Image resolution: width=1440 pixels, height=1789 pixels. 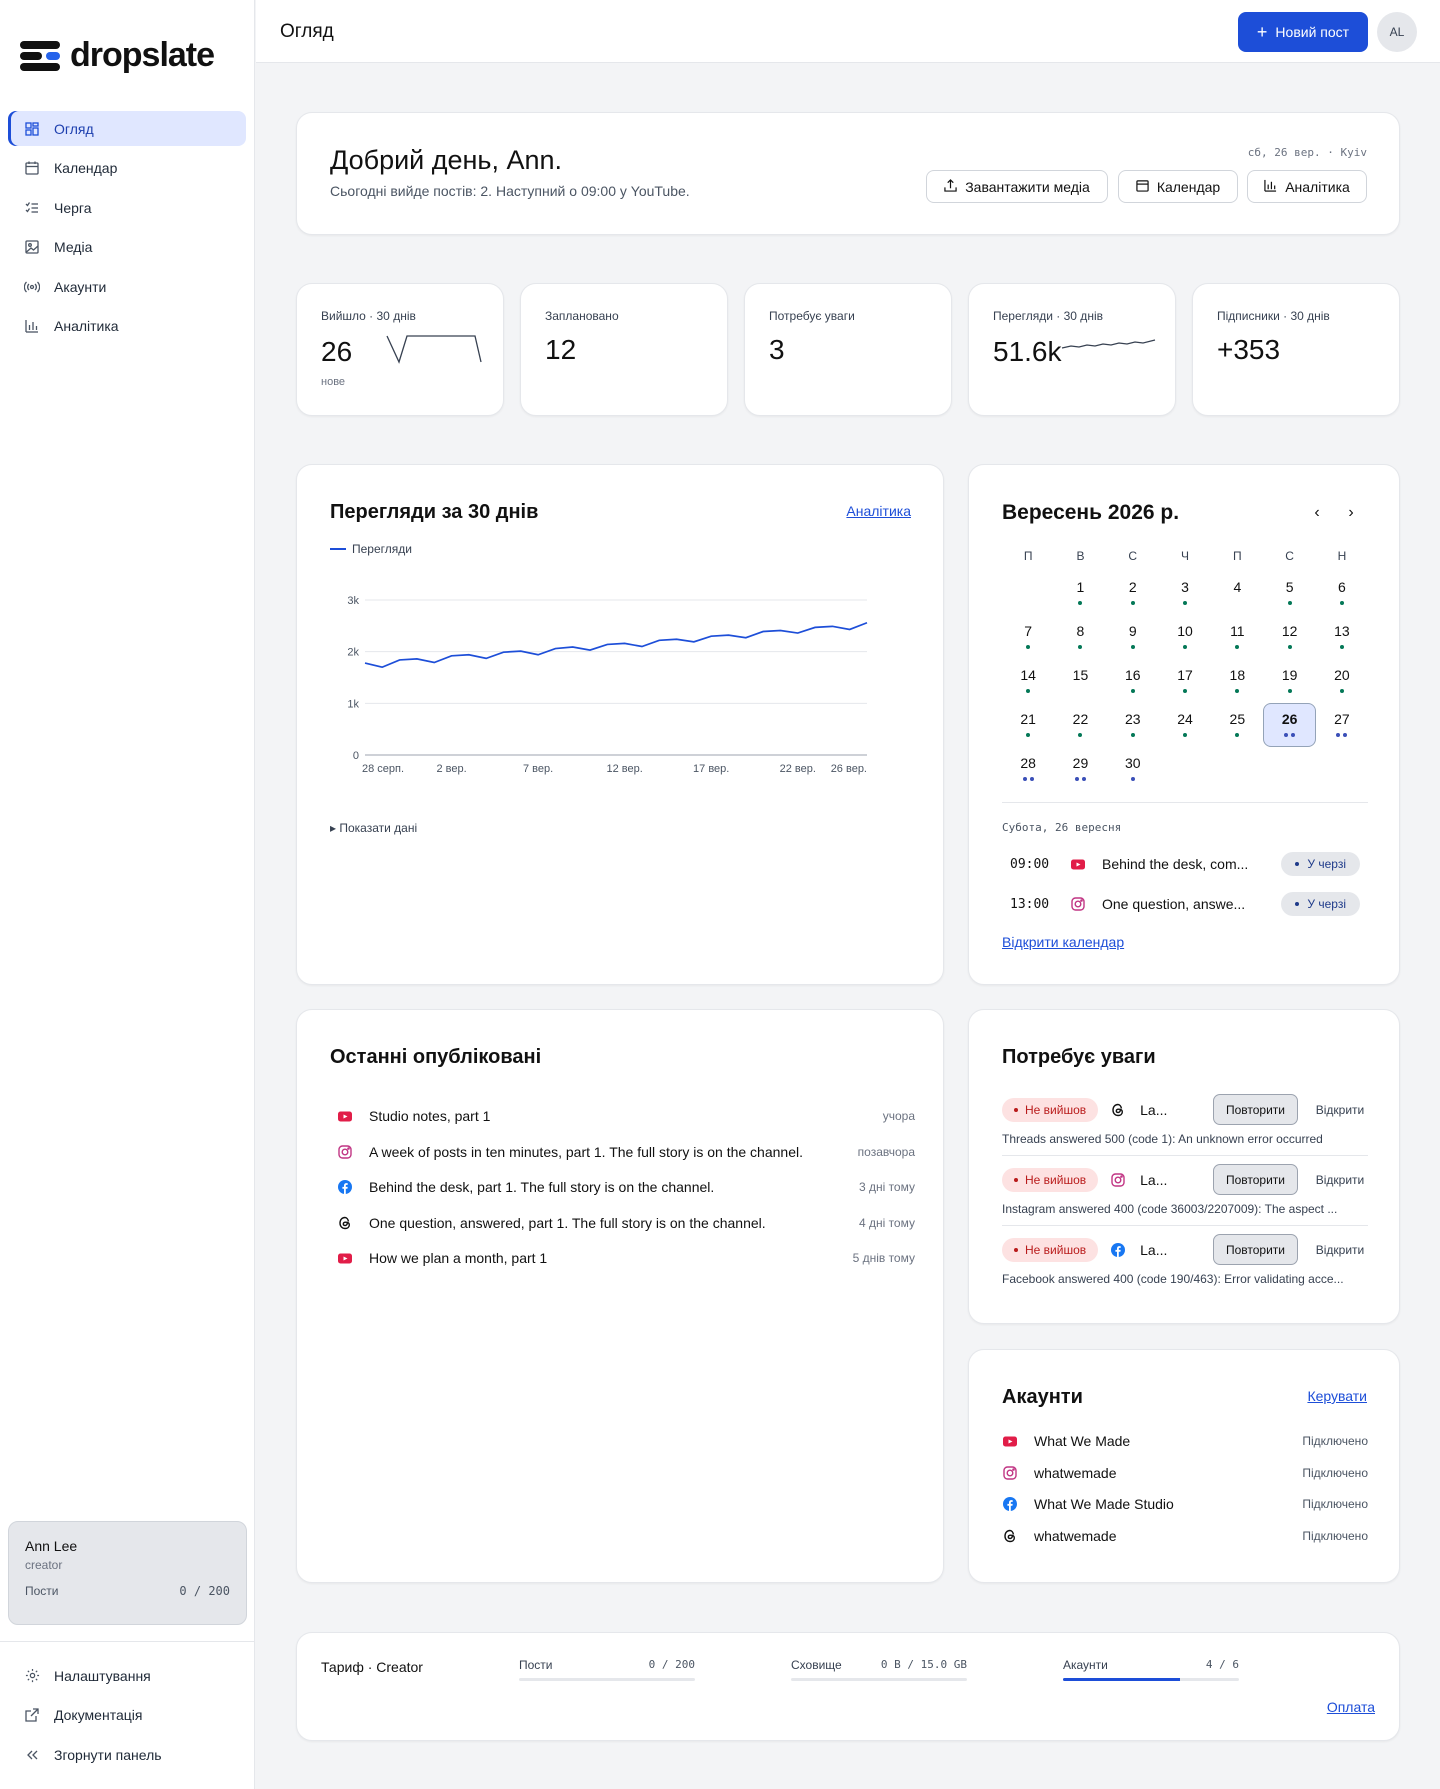 What do you see at coordinates (127, 1754) in the screenshot?
I see `sidebar-item-collapse: Згорнути панель` at bounding box center [127, 1754].